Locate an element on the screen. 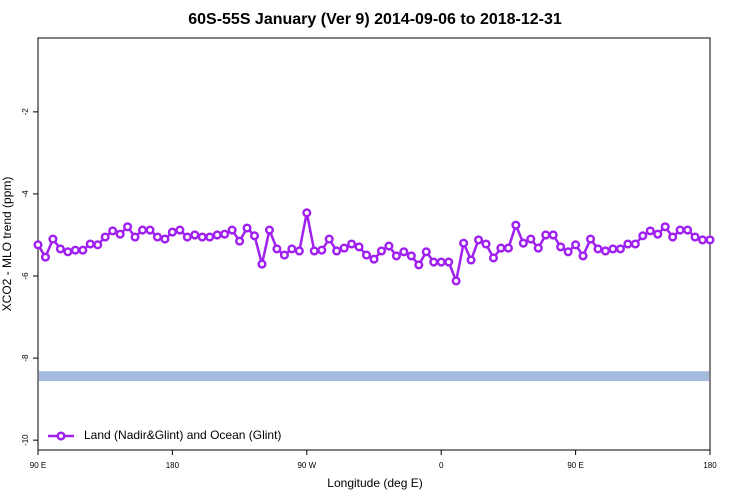 The height and width of the screenshot is (500, 750). y-tick-label: -8 is located at coordinates (25, 358).